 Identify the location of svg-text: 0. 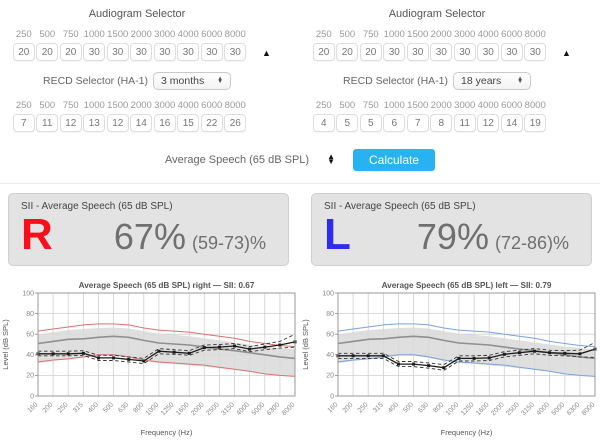
(32, 396).